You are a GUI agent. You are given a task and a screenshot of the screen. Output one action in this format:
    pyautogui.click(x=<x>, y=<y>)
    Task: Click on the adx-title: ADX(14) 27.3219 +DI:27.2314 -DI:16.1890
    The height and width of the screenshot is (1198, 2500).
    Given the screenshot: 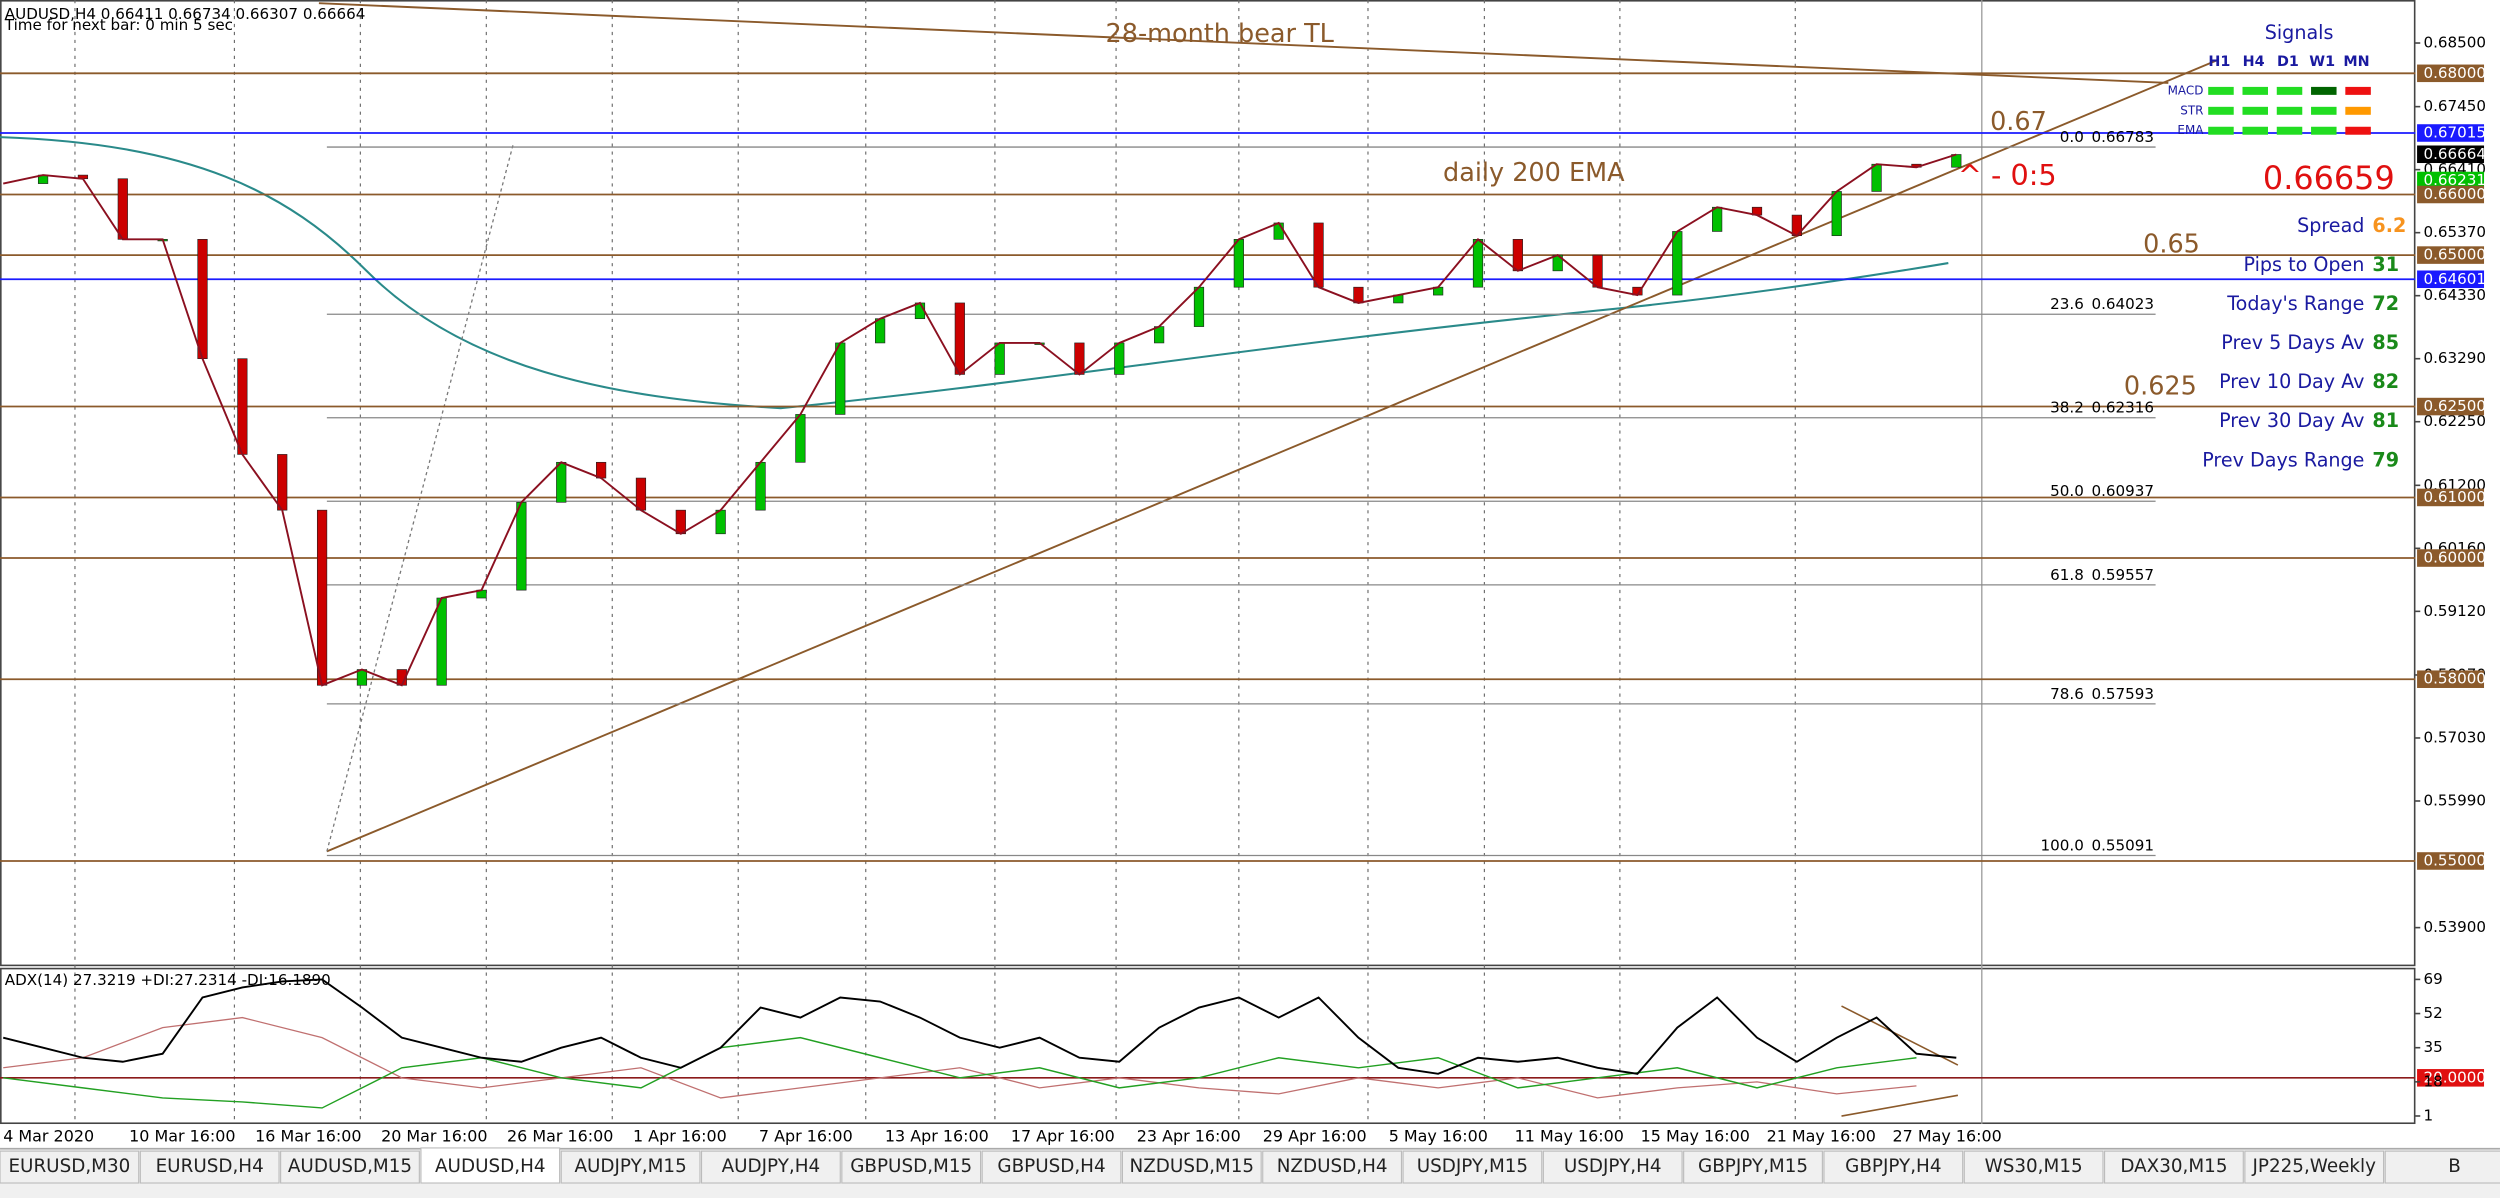 What is the action you would take?
    pyautogui.click(x=168, y=980)
    